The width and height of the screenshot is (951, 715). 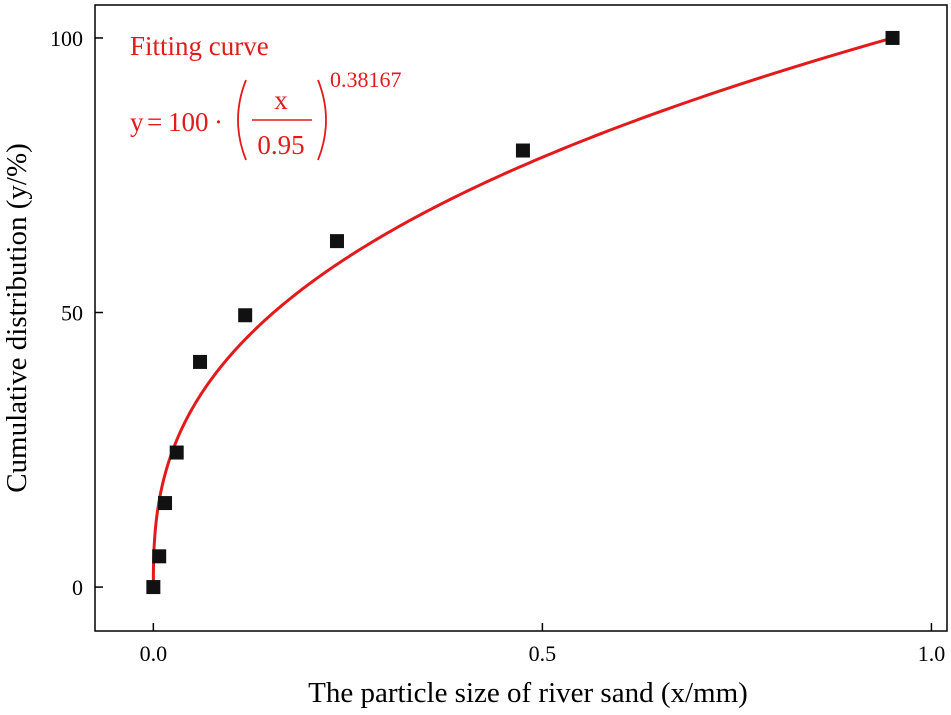 What do you see at coordinates (543, 653) in the screenshot?
I see `x-tick-label: 0.5` at bounding box center [543, 653].